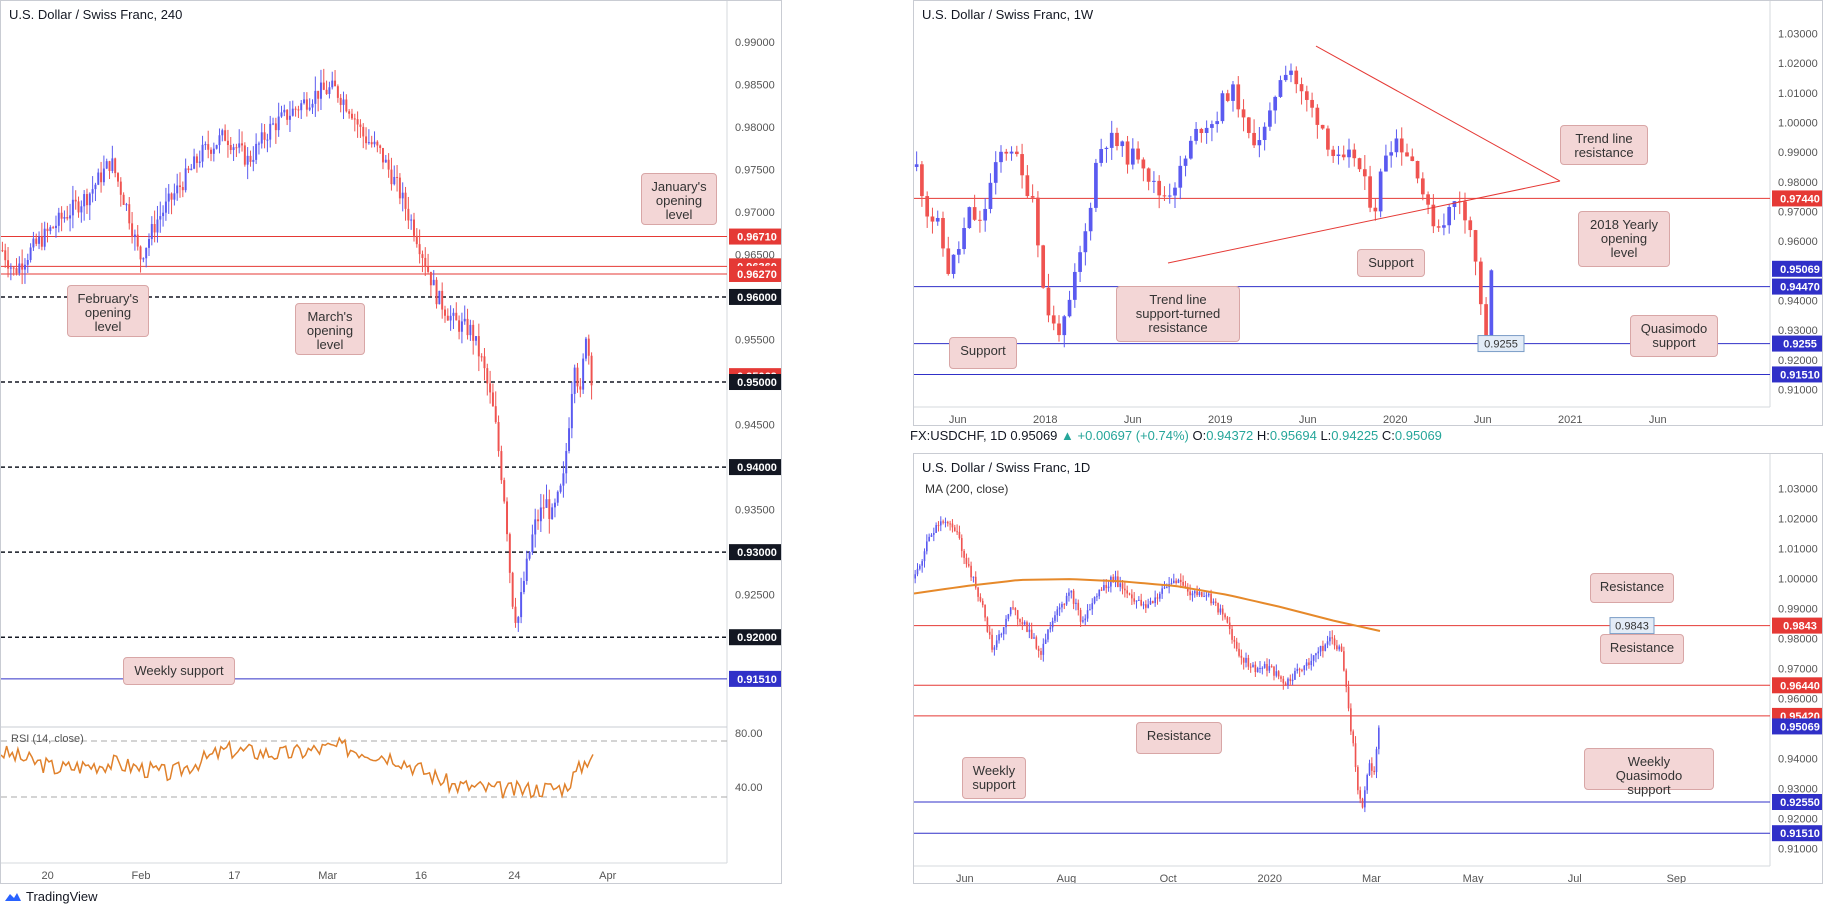 The width and height of the screenshot is (1823, 909). What do you see at coordinates (1677, 878) in the screenshot?
I see `time-tick-label: Sep` at bounding box center [1677, 878].